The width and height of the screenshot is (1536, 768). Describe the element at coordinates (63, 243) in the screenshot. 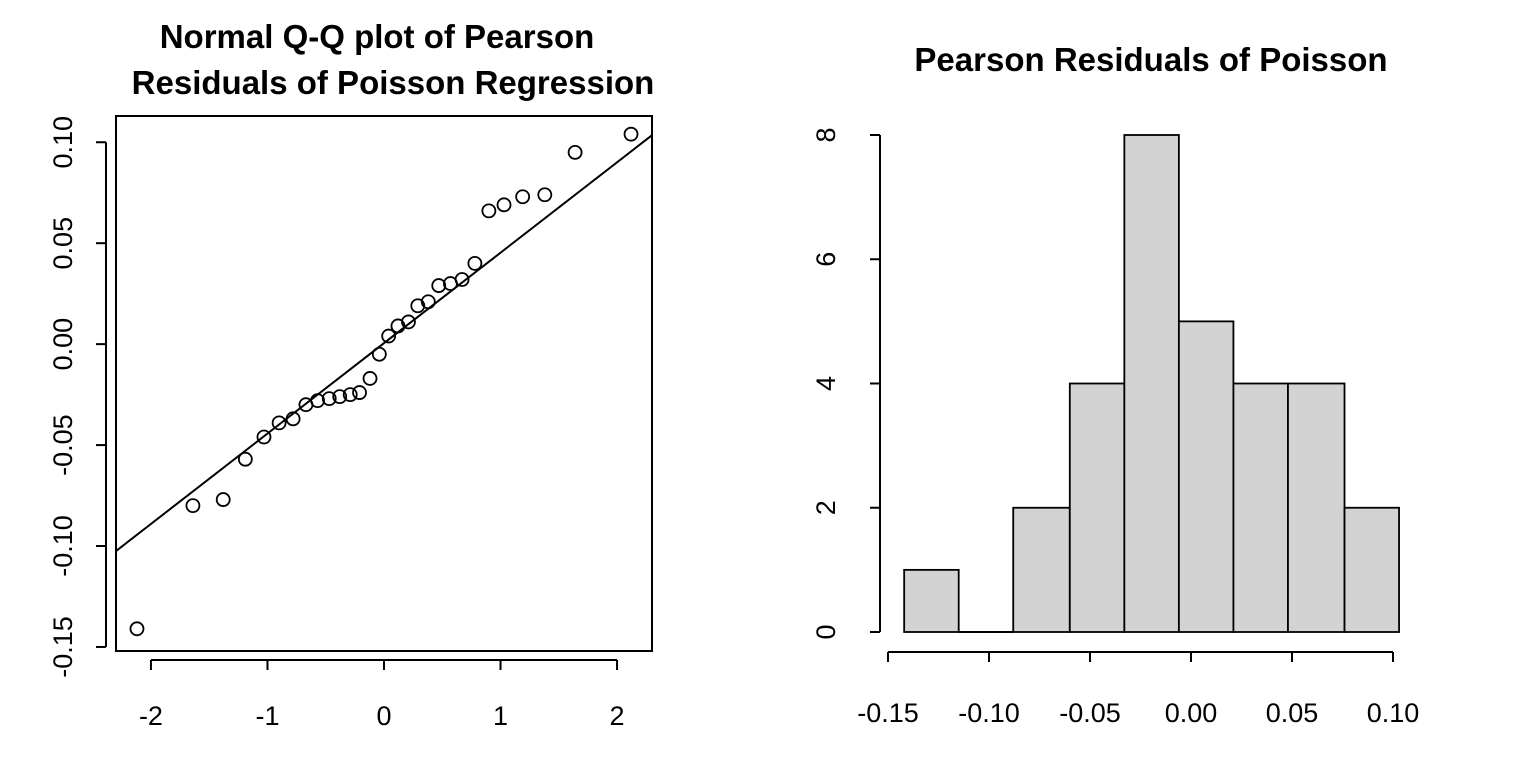

I see `qq-y-tick-label: 0.05` at that location.